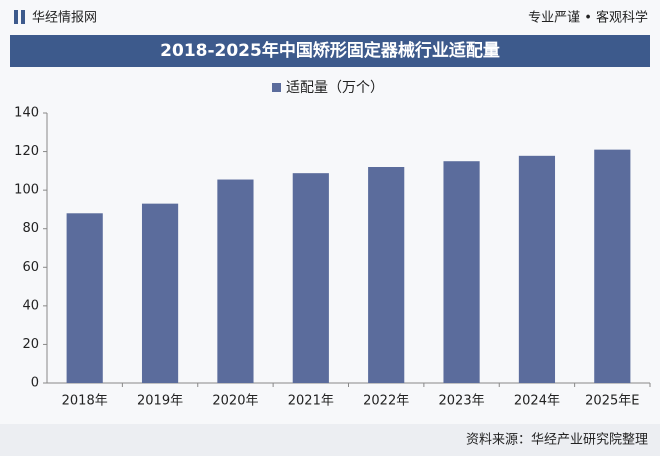 This screenshot has width=660, height=460. Describe the element at coordinates (537, 401) in the screenshot. I see `x-tick-label: 2024年` at that location.